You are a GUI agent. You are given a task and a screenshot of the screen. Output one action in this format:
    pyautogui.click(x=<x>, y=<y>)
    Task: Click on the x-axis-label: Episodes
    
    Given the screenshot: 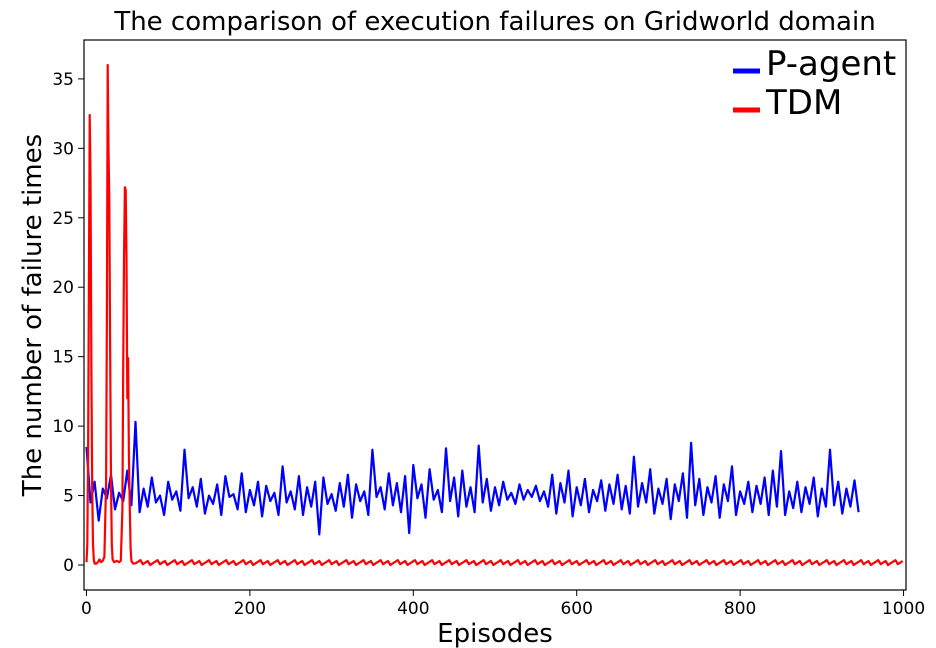 What is the action you would take?
    pyautogui.click(x=495, y=633)
    